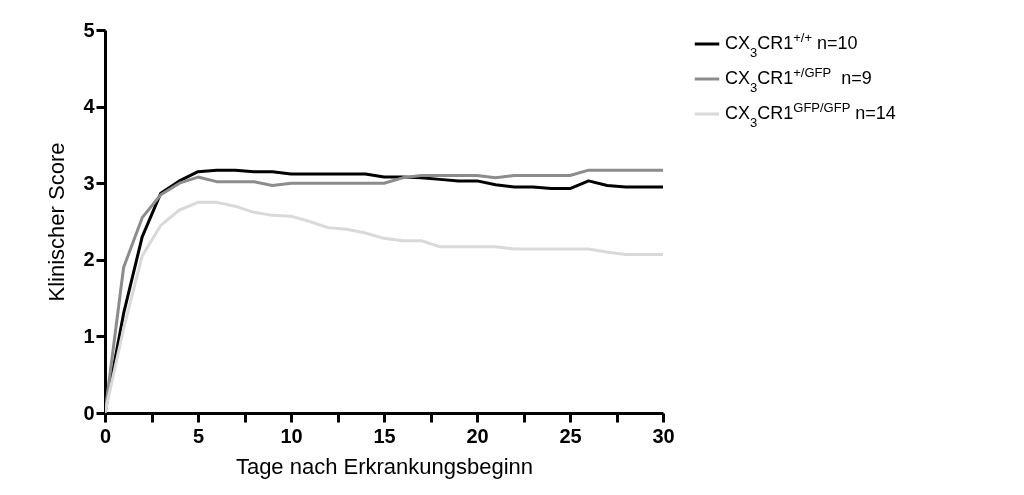  Describe the element at coordinates (89, 182) in the screenshot. I see `y-tick-label: 3` at that location.